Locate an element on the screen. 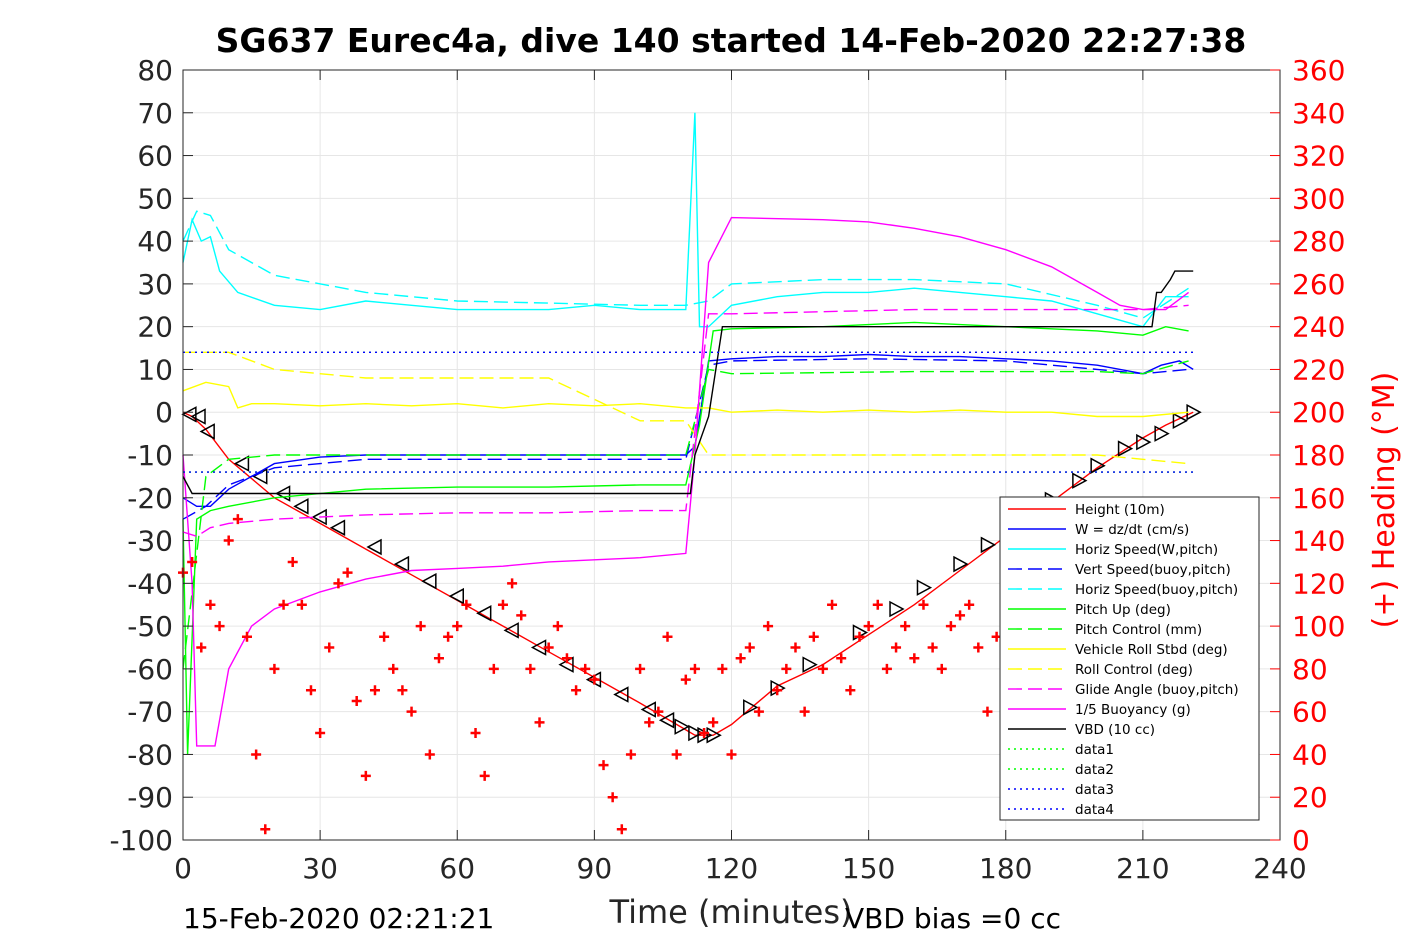  series-vehicle-roll-stbd-deg-line is located at coordinates (685, 399).